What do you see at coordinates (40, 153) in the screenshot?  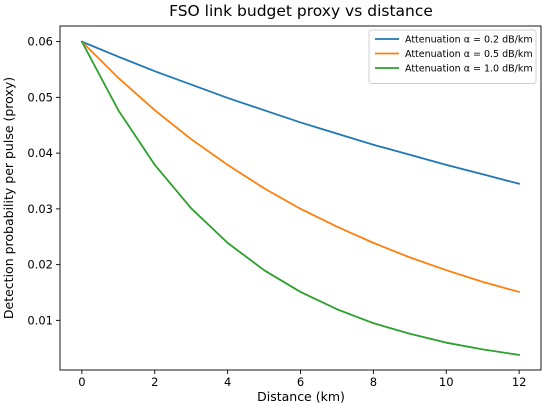 I see `y-tick-label: 0.04` at bounding box center [40, 153].